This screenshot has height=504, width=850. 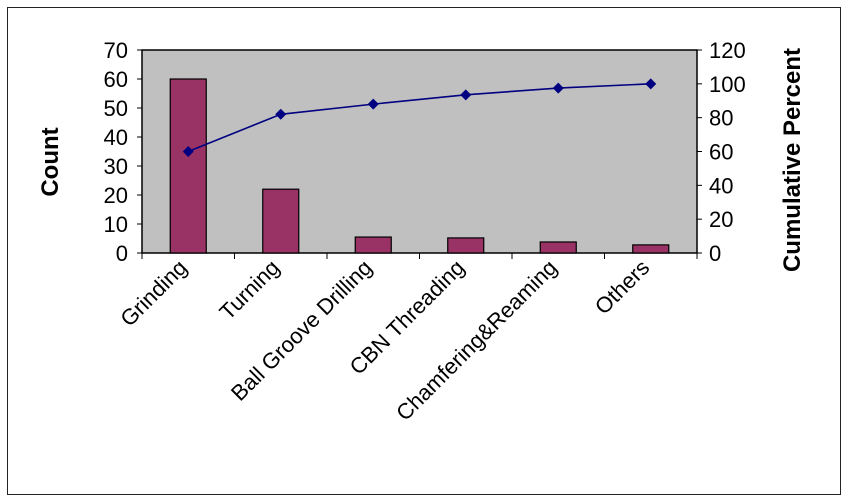 What do you see at coordinates (792, 160) in the screenshot?
I see `y2-axis-title: Cumulative Percent` at bounding box center [792, 160].